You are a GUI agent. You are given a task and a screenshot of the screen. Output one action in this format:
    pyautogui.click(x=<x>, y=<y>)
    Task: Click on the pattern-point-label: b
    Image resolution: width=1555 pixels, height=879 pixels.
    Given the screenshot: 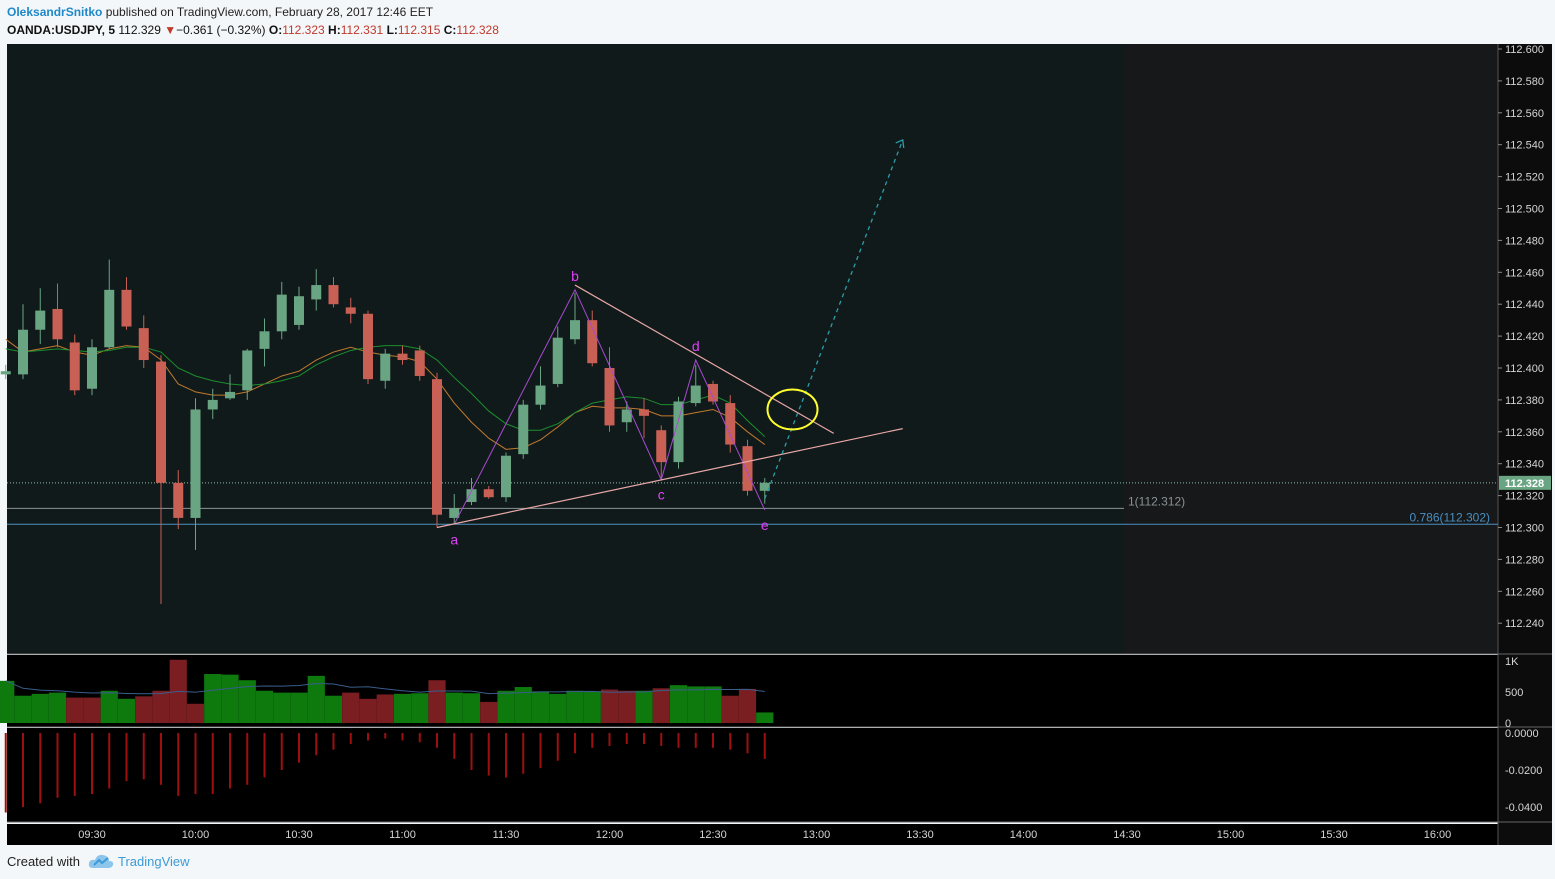 What is the action you would take?
    pyautogui.click(x=575, y=276)
    